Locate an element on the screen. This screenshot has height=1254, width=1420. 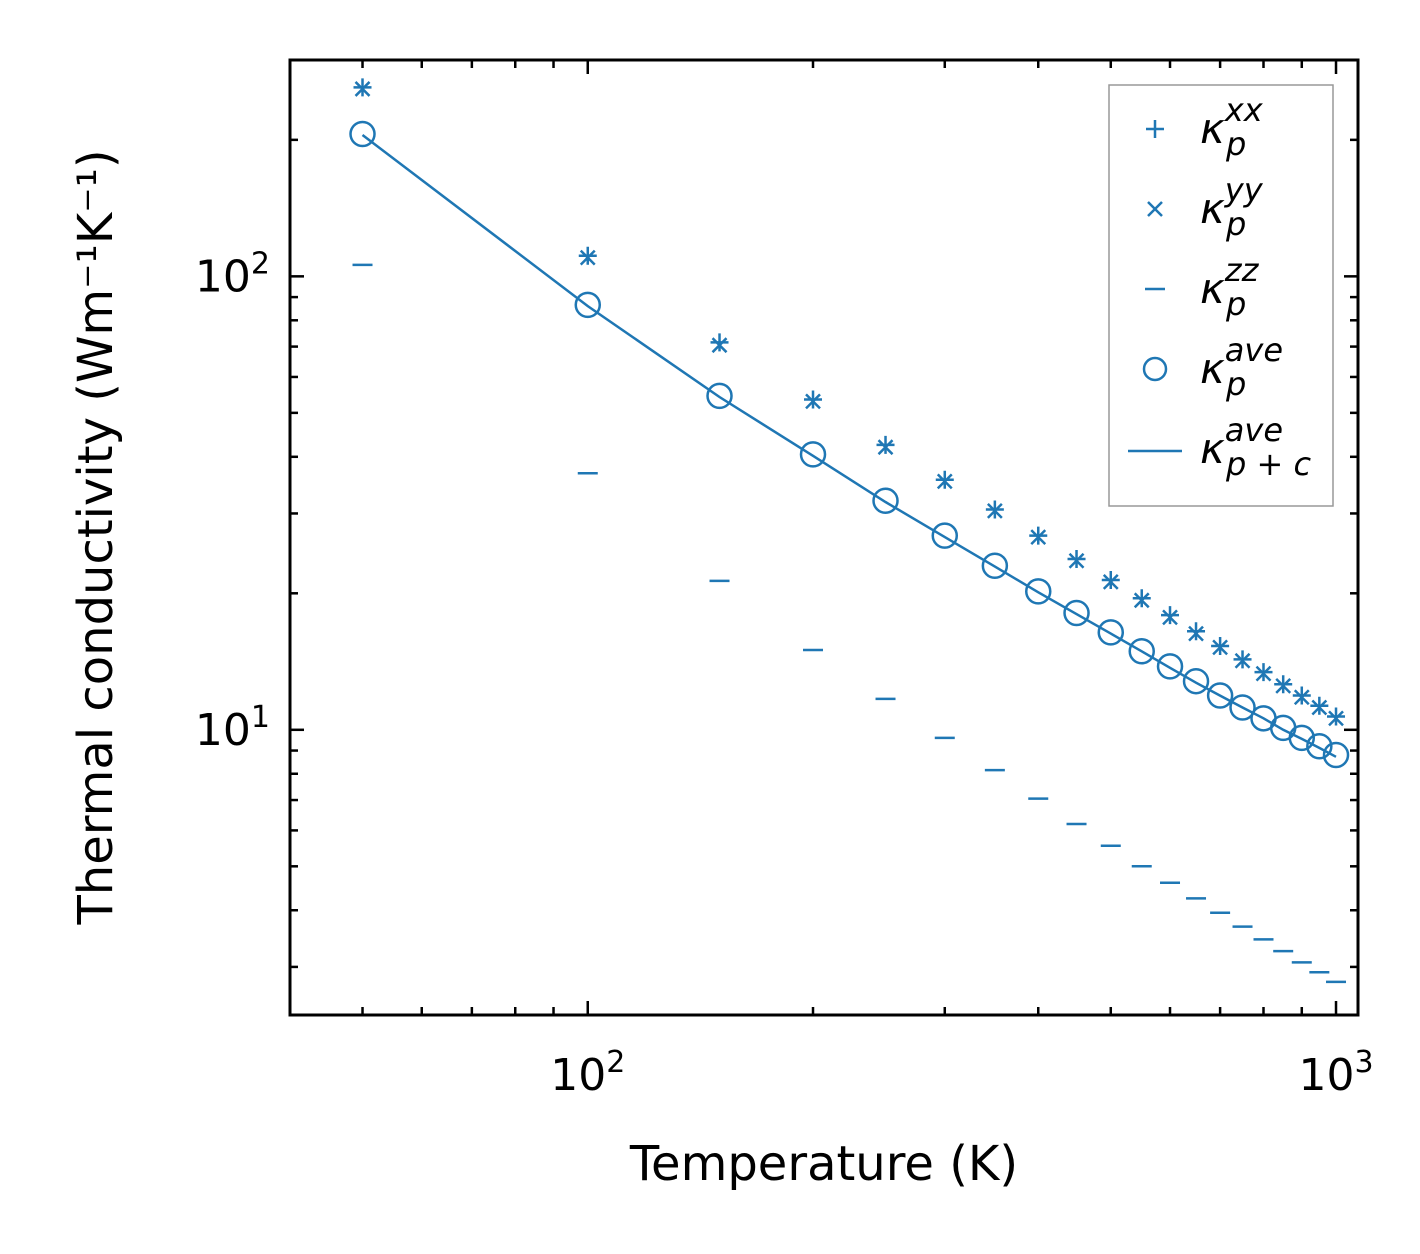
legend: κxx p κyy p κzz p κave p κave p + c is located at coordinates (1221, 295).